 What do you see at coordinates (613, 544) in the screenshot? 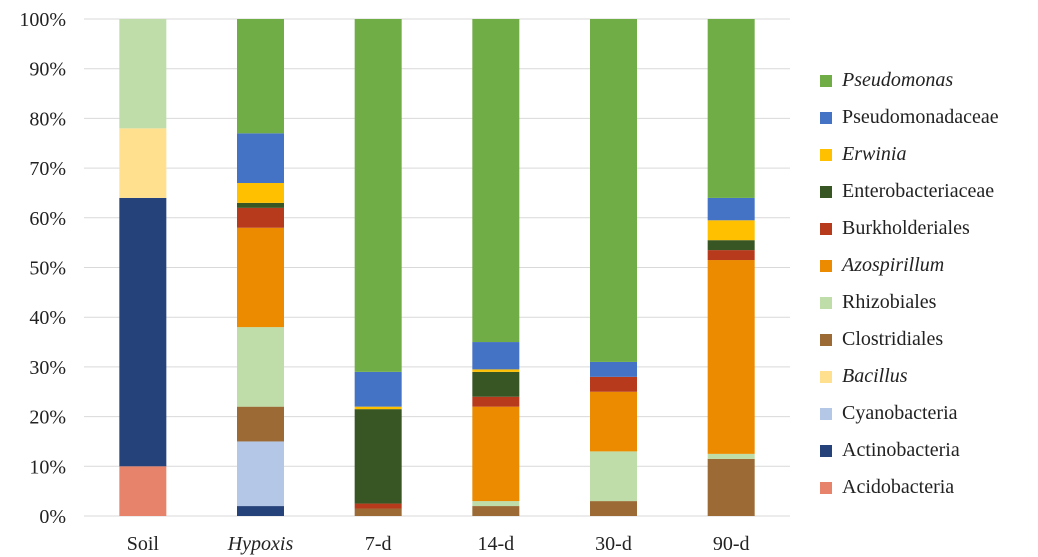
I see `x-tick-label: 30-d` at bounding box center [613, 544].